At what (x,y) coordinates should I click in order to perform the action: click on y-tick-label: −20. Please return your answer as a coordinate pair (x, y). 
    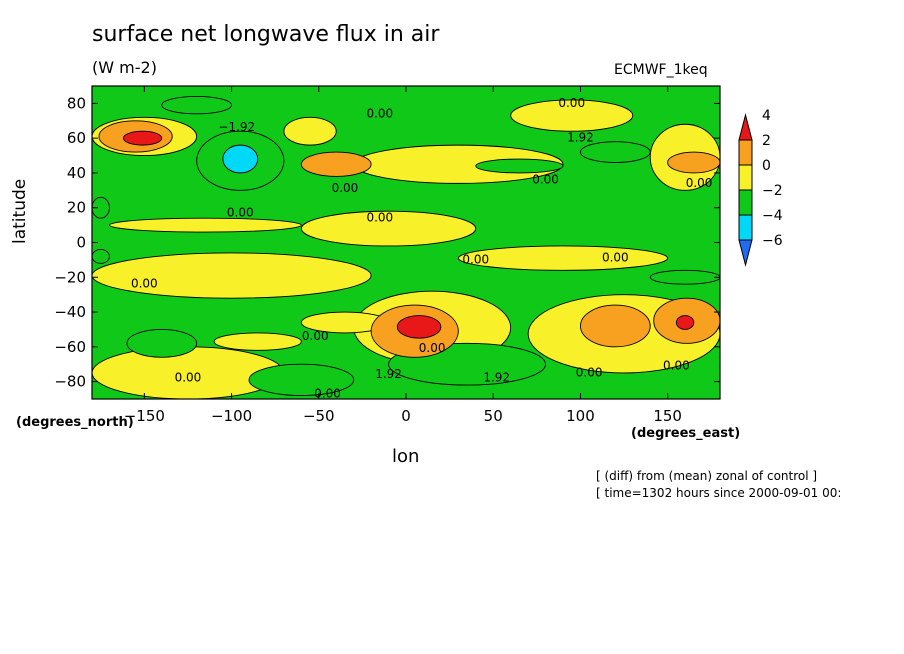
    Looking at the image, I should click on (70, 277).